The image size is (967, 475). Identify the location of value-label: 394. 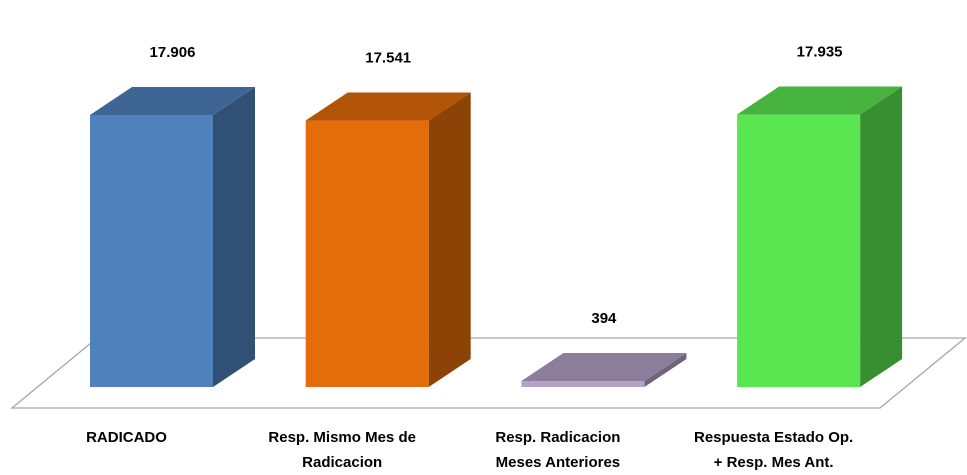
(604, 318).